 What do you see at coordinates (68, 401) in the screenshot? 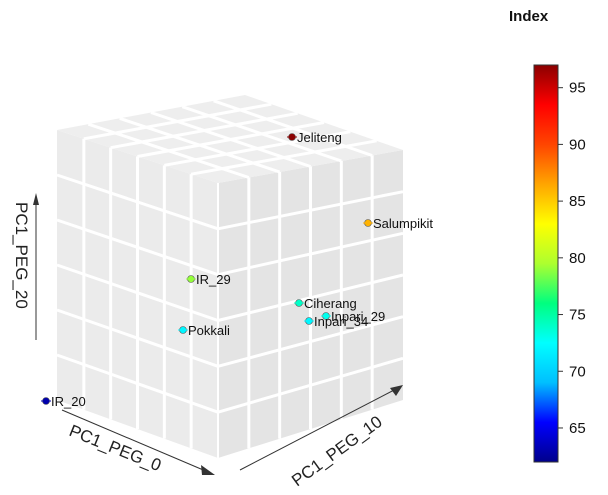
I see `point-label: IR_20` at bounding box center [68, 401].